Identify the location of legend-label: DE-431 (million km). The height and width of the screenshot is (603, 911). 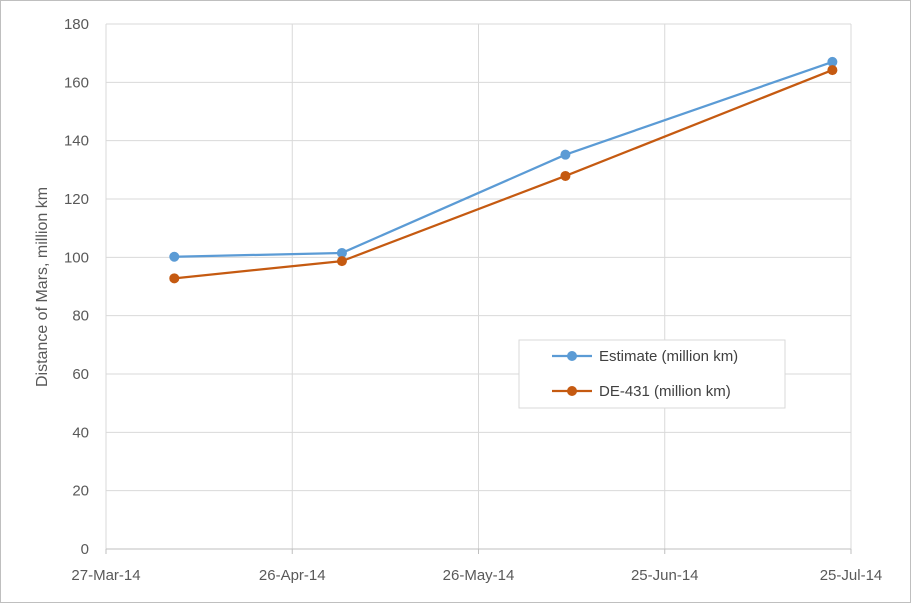
(665, 391).